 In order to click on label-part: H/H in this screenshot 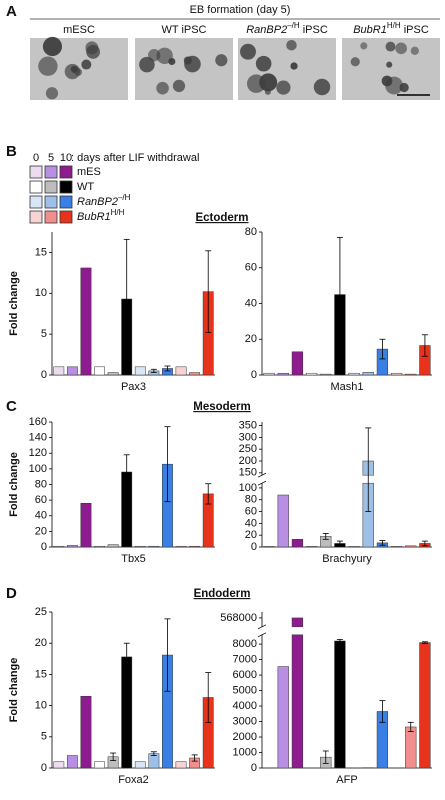, I will do `click(118, 212)`.